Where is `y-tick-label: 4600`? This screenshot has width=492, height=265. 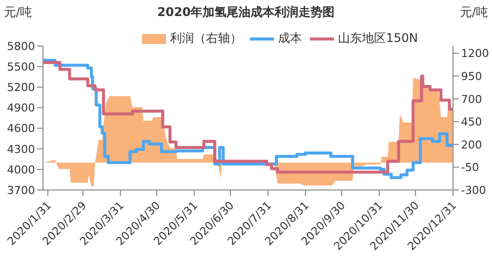
y-tick-label: 4600 is located at coordinates (21, 129).